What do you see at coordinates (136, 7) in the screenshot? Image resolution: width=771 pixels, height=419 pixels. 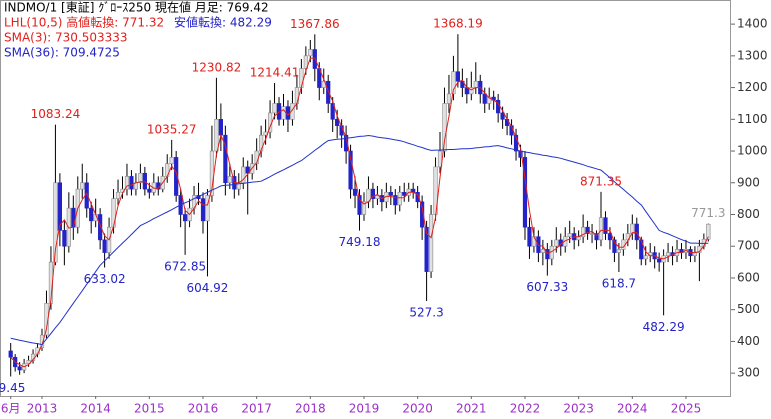 I see `header-line: INDMO/1 [東証] ｸﾞﾛｰｽ250 現在値 月足: 769.42` at bounding box center [136, 7].